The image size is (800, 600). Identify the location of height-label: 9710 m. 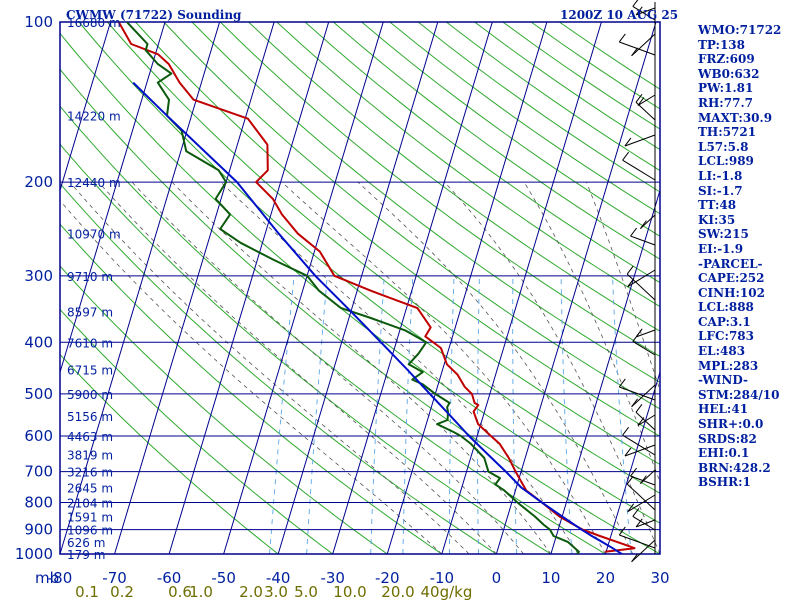
(90, 277).